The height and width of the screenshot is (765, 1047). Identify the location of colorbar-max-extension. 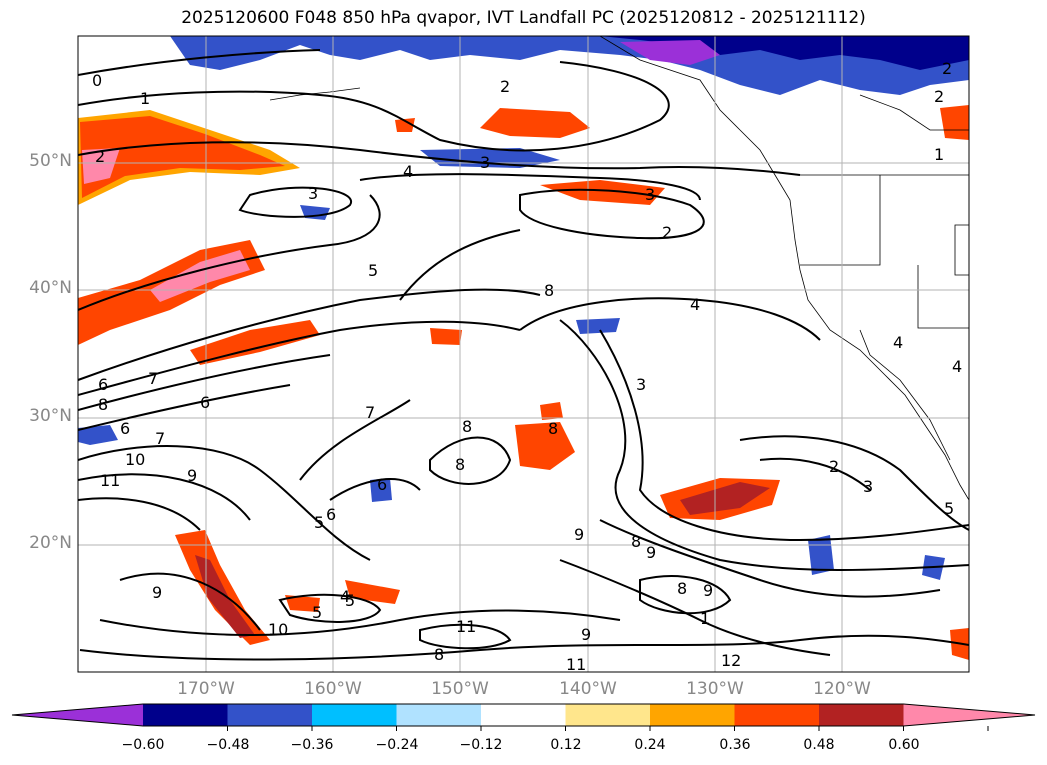
(969, 715).